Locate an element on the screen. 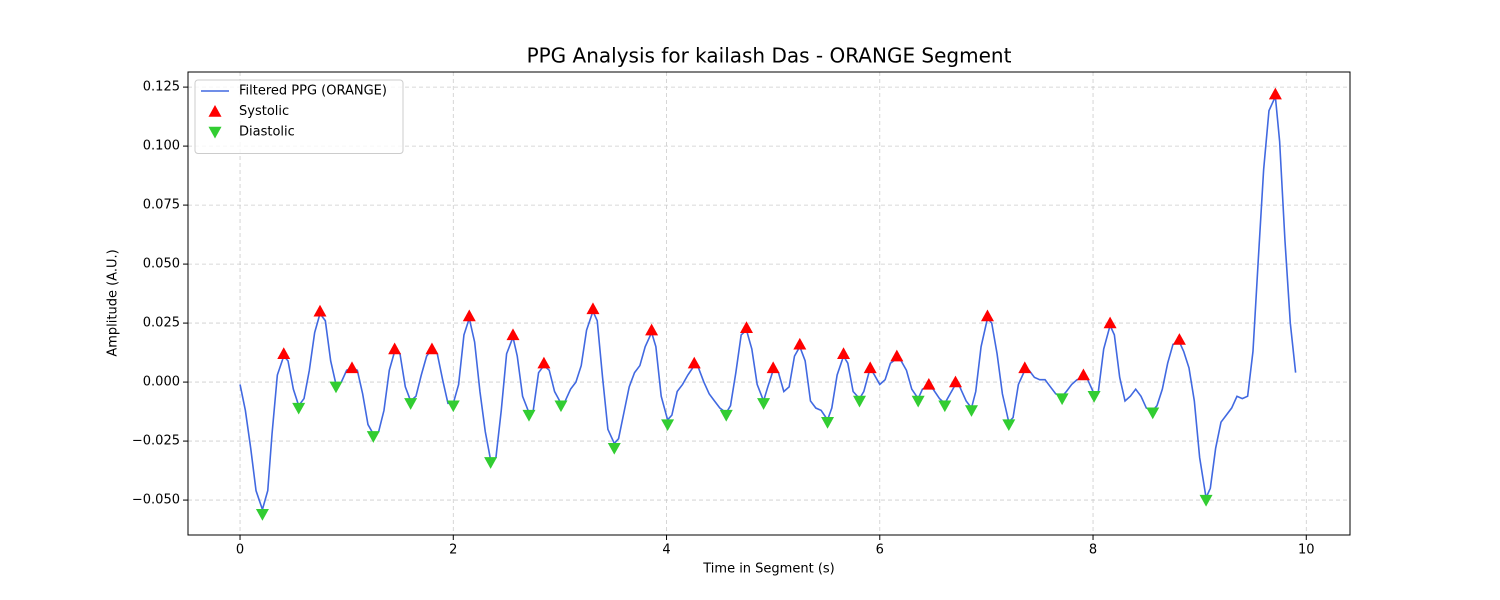 This screenshot has height=600, width=1500. legend-box is located at coordinates (299, 116).